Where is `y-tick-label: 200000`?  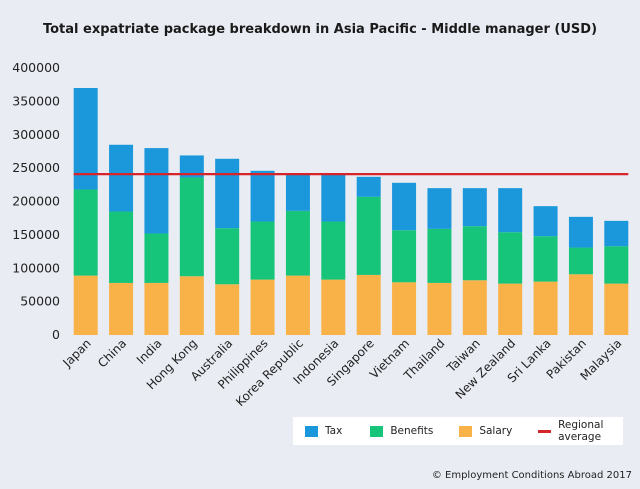 y-tick-label: 200000 is located at coordinates (36, 201).